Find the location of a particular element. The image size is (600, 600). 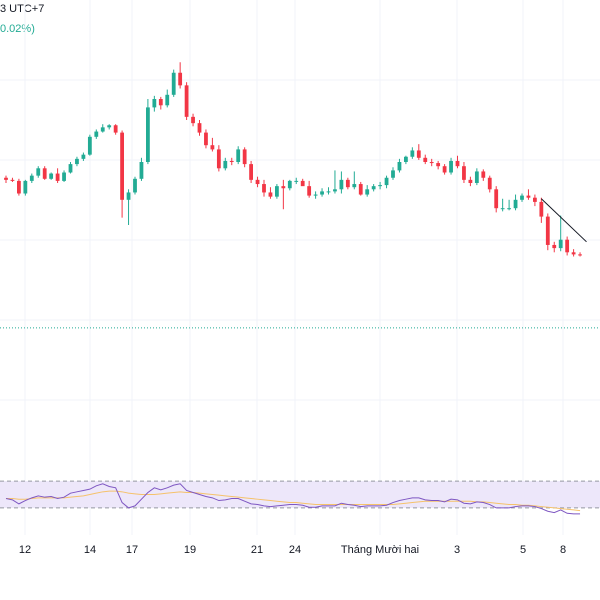

x-axis-labels: 12 14 17 19 21 24 Tháng Mười hai 3 5 8 is located at coordinates (292, 550).